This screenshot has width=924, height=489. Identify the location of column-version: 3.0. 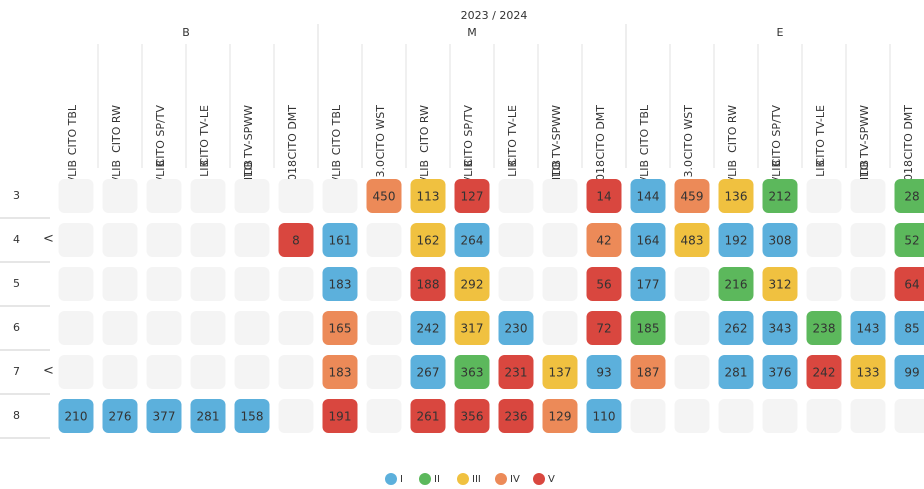
(380, 169).